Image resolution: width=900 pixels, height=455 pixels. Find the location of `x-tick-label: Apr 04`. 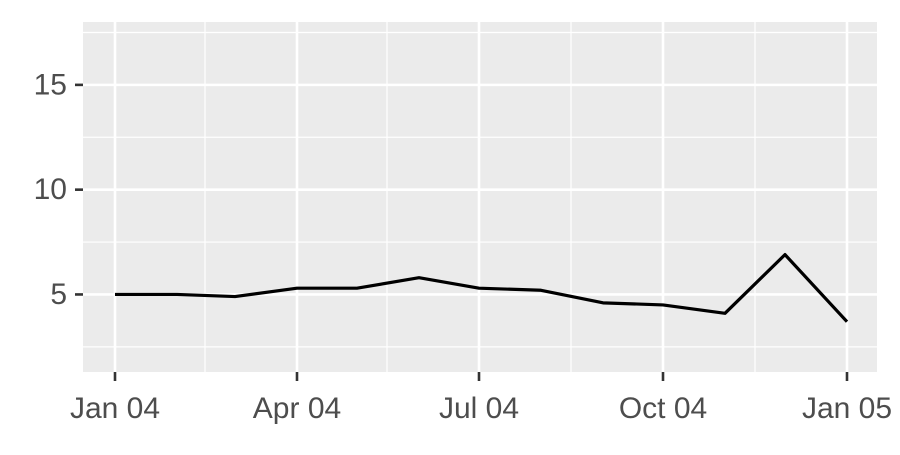

x-tick-label: Apr 04 is located at coordinates (297, 408).